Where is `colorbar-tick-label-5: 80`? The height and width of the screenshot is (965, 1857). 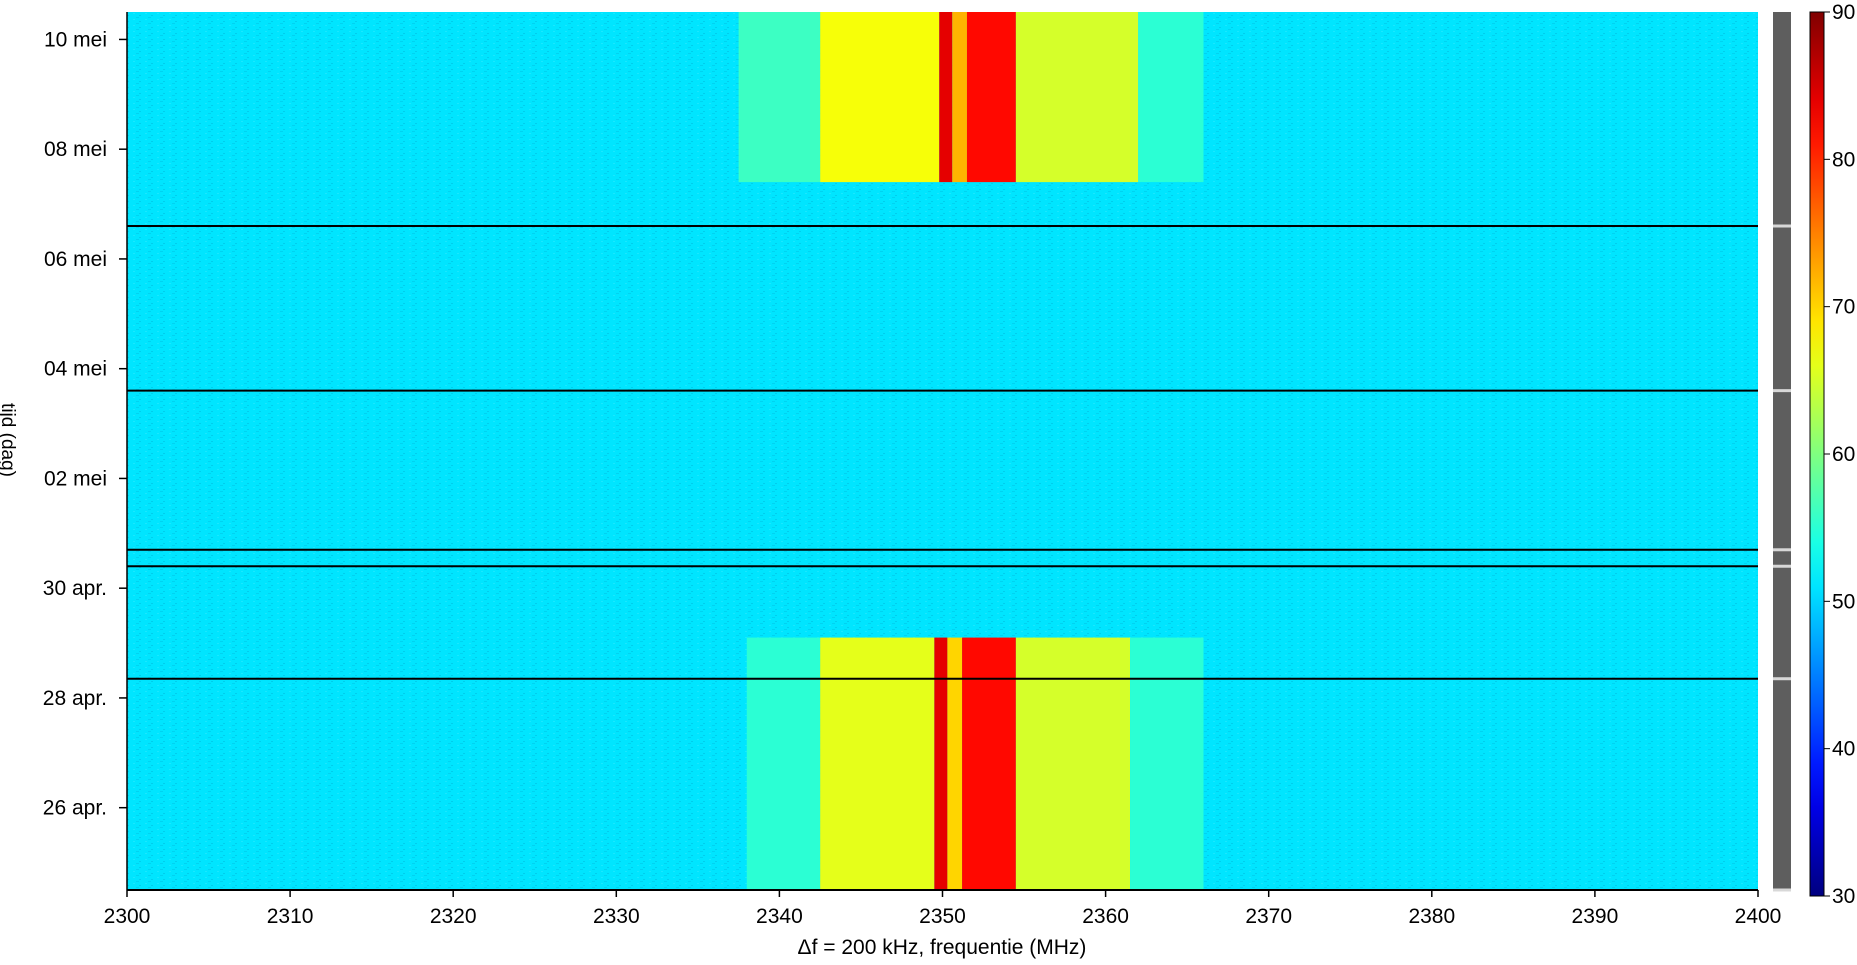 colorbar-tick-label-5: 80 is located at coordinates (1843, 159).